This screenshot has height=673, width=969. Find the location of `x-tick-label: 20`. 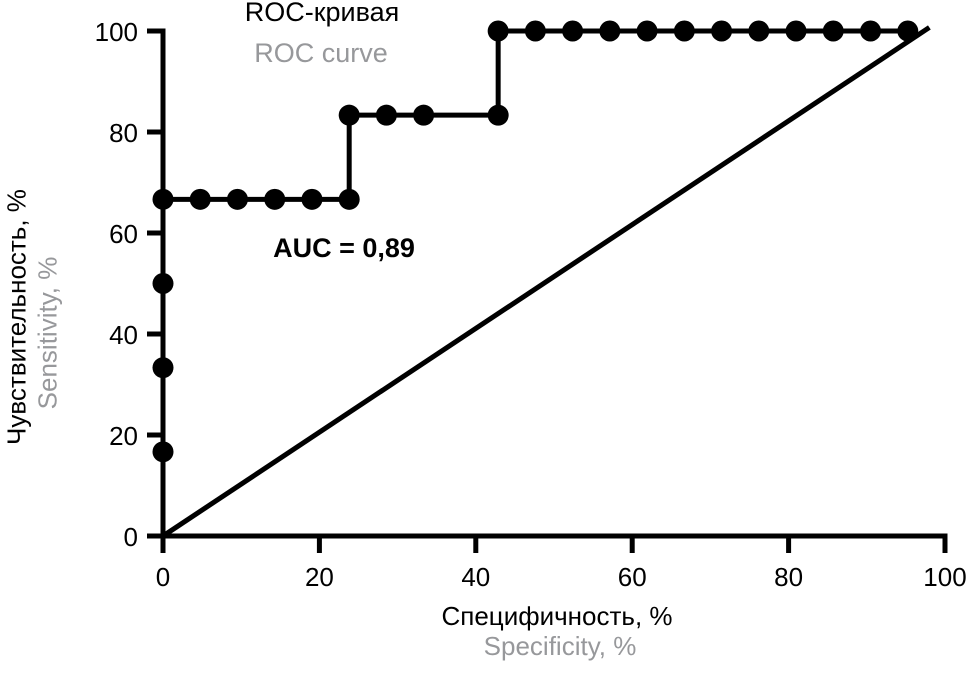

x-tick-label: 20 is located at coordinates (319, 577).